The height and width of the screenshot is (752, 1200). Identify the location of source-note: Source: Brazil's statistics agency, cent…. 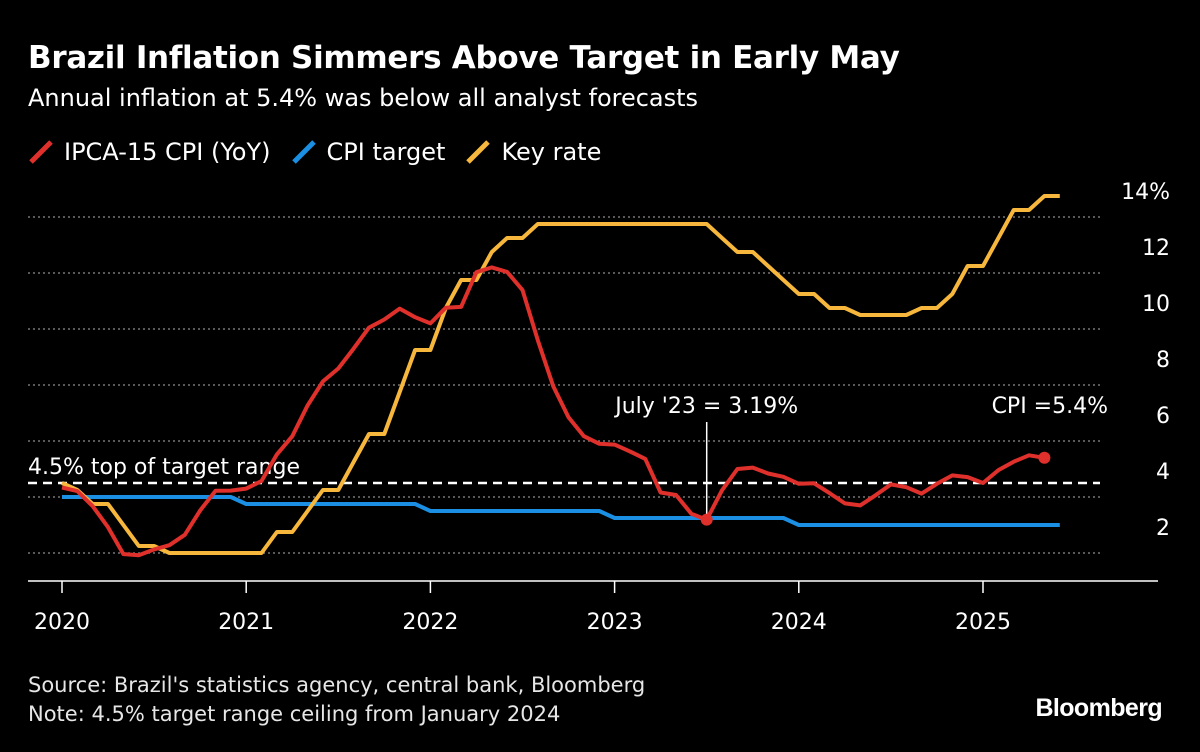
(337, 685).